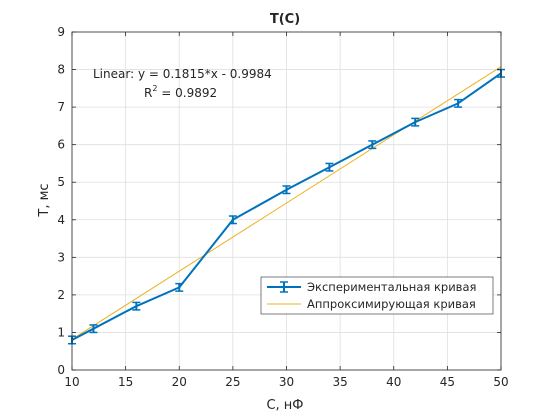 This screenshot has height=420, width=552. Describe the element at coordinates (61, 295) in the screenshot. I see `y-tick-label: 2` at that location.